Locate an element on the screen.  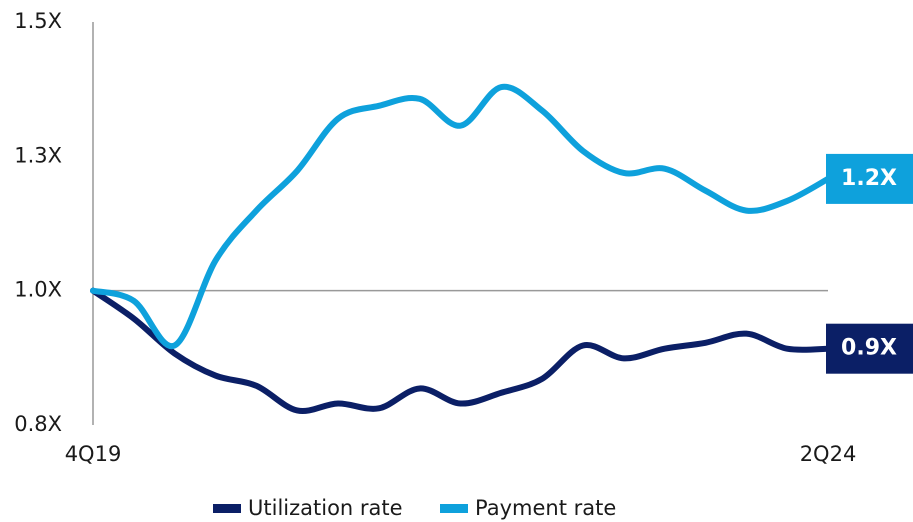
x-tick-label: 2Q24 is located at coordinates (828, 454).